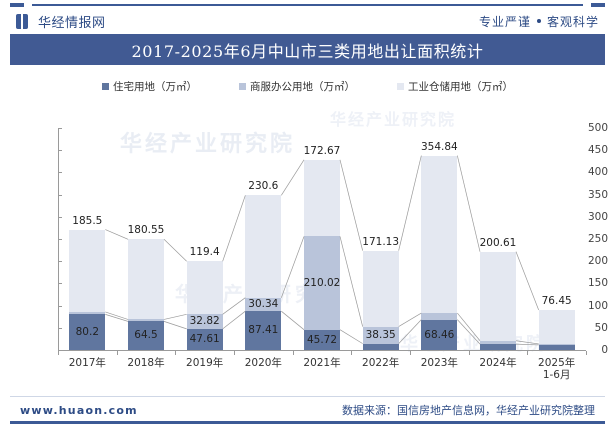 The width and height of the screenshot is (615, 427). Describe the element at coordinates (322, 283) in the screenshot. I see `bar-segment-series-1: 210.02` at that location.